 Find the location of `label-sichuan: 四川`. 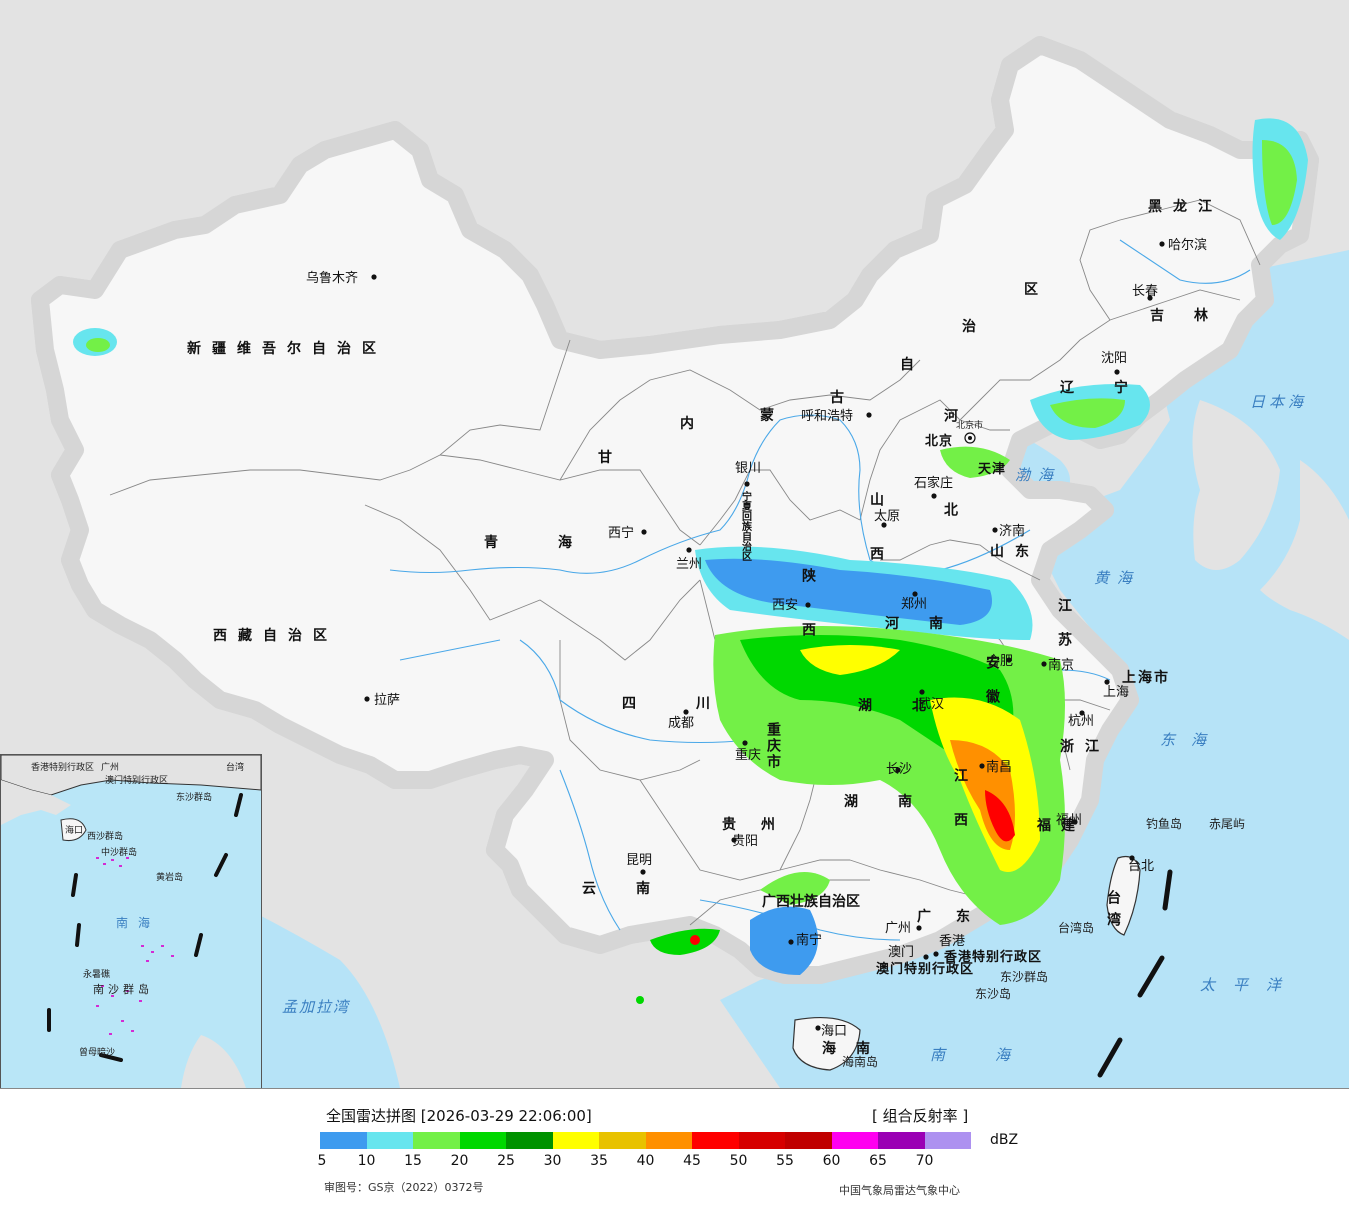

label-sichuan: 四川 is located at coordinates (696, 704).